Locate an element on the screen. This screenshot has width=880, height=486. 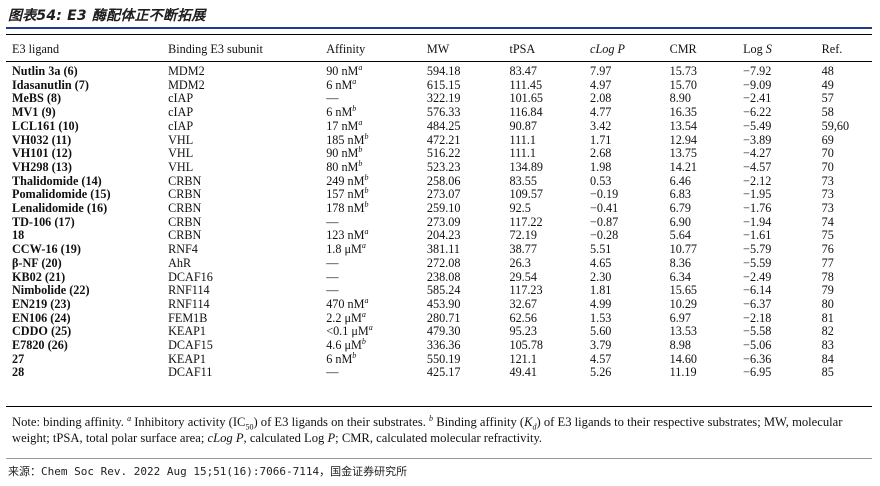
cell-mw: 204.23 is located at coordinates (443, 235).